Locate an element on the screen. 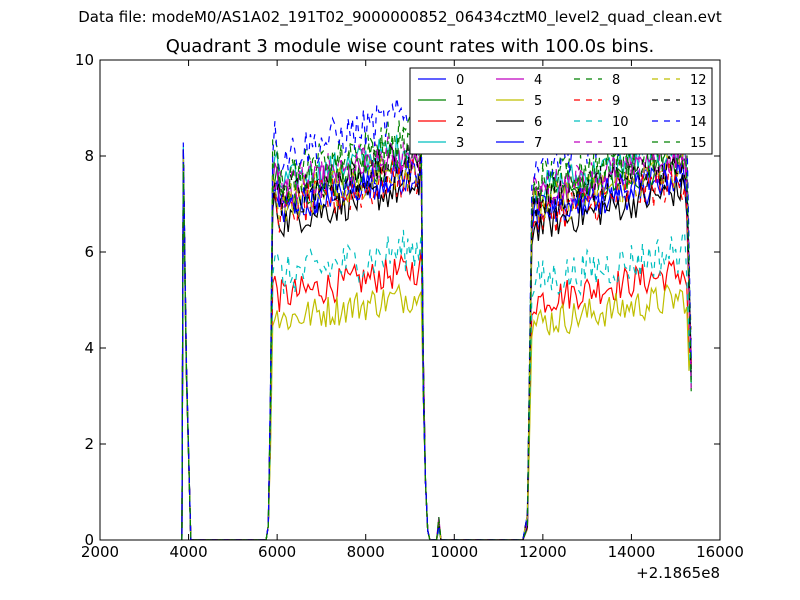 This screenshot has height=600, width=800. legend-label-10: 10 is located at coordinates (620, 122).